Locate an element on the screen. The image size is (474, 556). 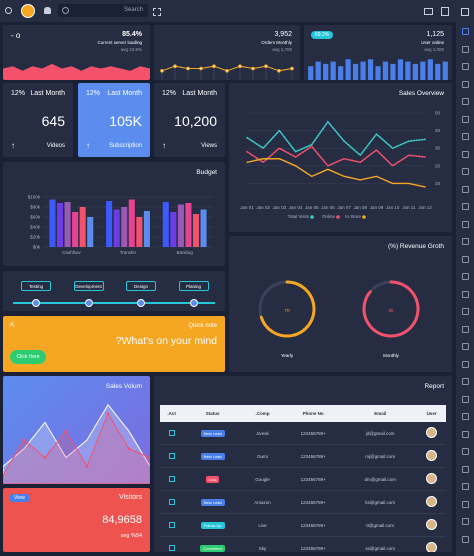
status-pill: New Lead is located at coordinates (212, 433).